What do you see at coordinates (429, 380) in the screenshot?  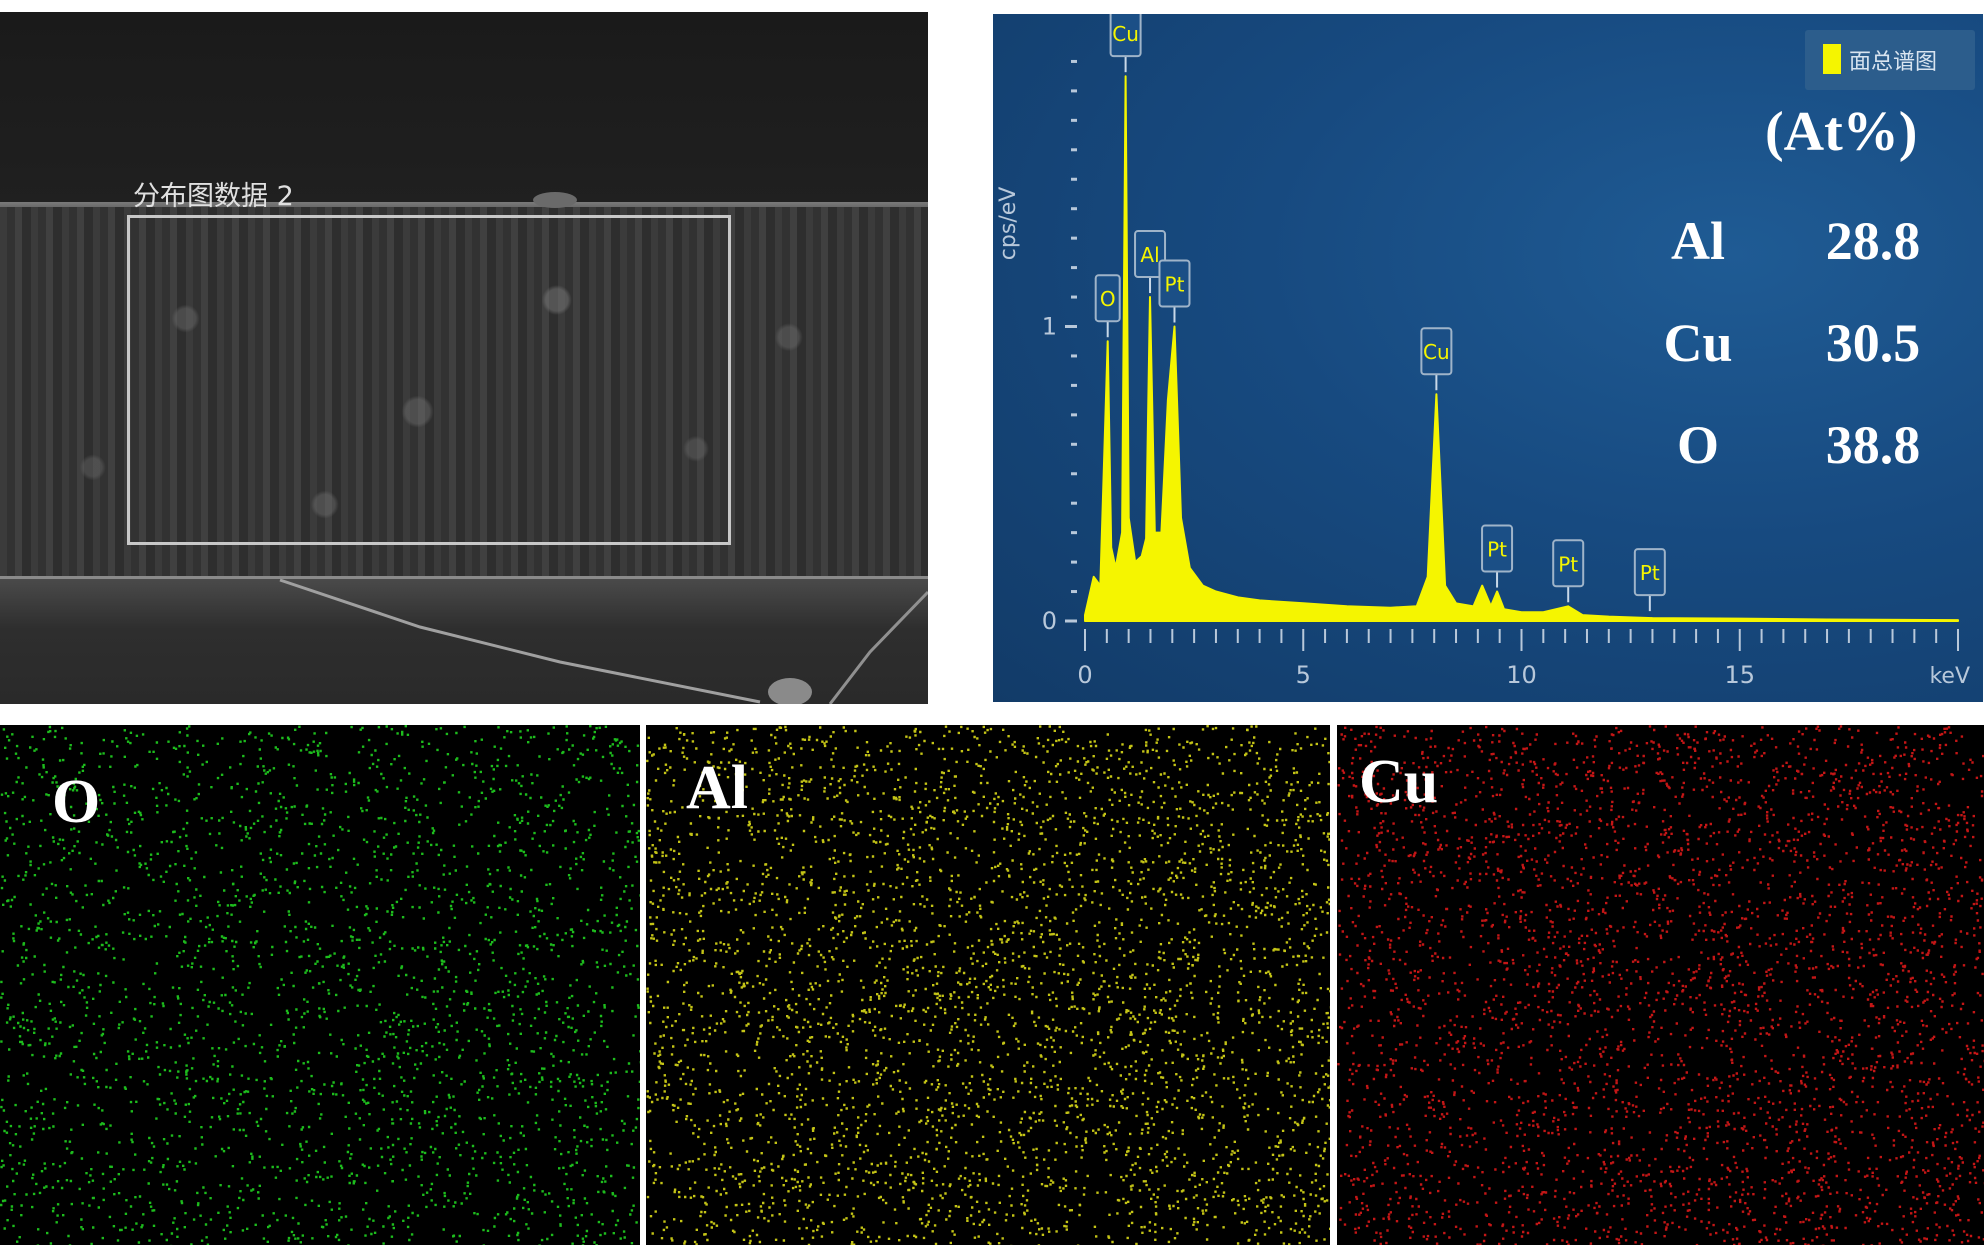 I see `sem-selection-box` at bounding box center [429, 380].